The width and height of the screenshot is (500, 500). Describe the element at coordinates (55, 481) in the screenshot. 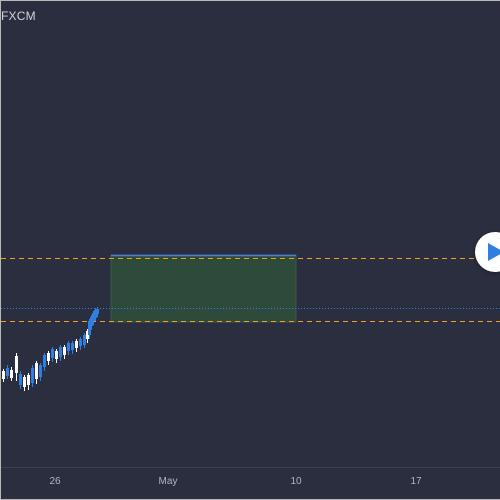

I see `time-tick-1: 26` at that location.